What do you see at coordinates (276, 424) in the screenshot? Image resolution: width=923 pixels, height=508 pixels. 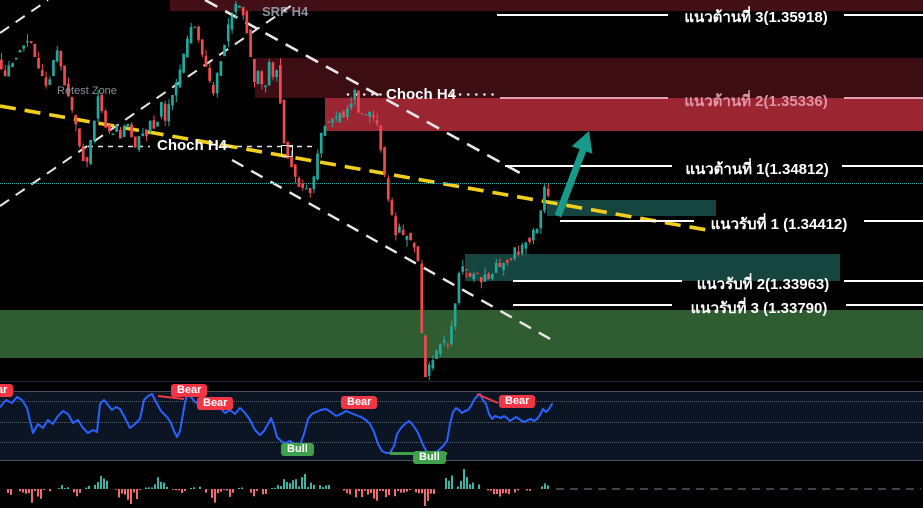 I see `oscillator-line` at bounding box center [276, 424].